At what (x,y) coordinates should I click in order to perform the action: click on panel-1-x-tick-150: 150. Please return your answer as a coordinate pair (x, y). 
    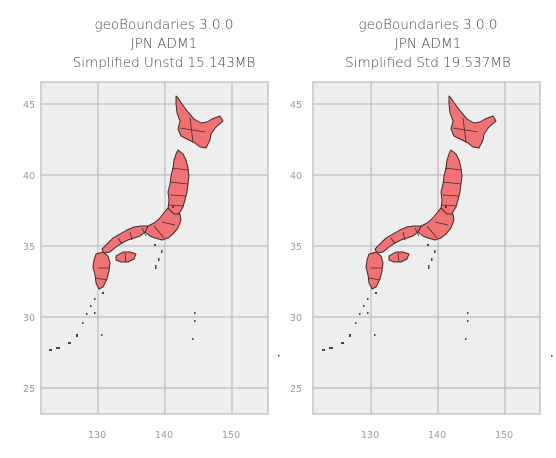
    Looking at the image, I should click on (231, 435).